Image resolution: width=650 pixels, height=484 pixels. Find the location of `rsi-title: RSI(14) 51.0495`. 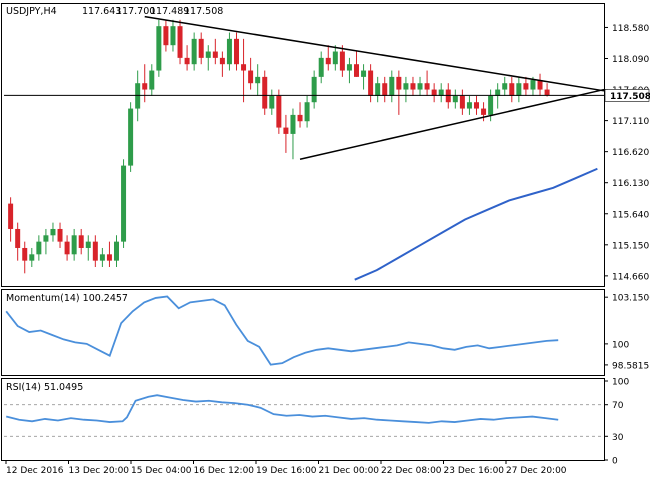

rsi-title: RSI(14) 51.0495 is located at coordinates (44, 387).